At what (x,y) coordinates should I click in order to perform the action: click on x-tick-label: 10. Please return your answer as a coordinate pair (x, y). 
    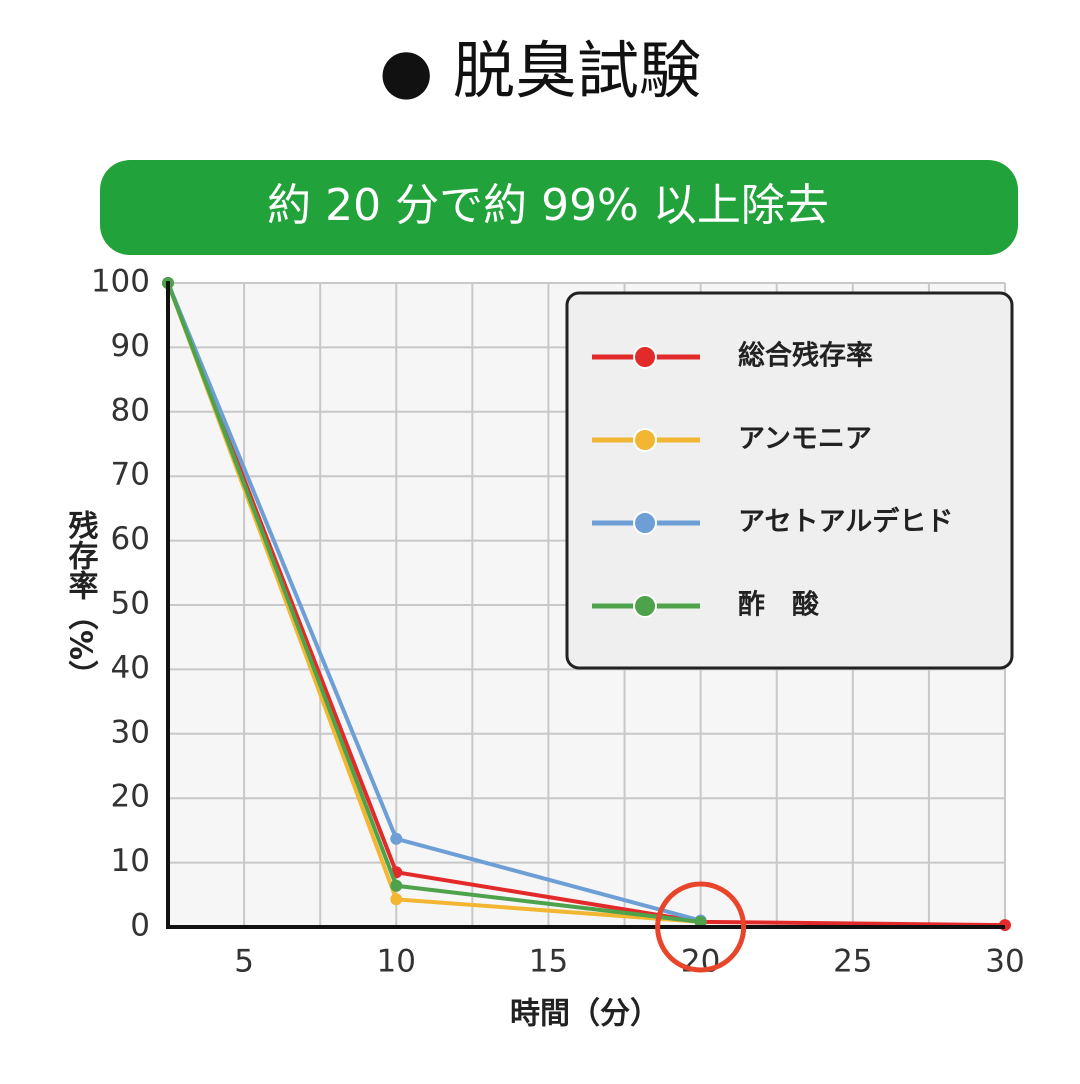
    Looking at the image, I should click on (396, 962).